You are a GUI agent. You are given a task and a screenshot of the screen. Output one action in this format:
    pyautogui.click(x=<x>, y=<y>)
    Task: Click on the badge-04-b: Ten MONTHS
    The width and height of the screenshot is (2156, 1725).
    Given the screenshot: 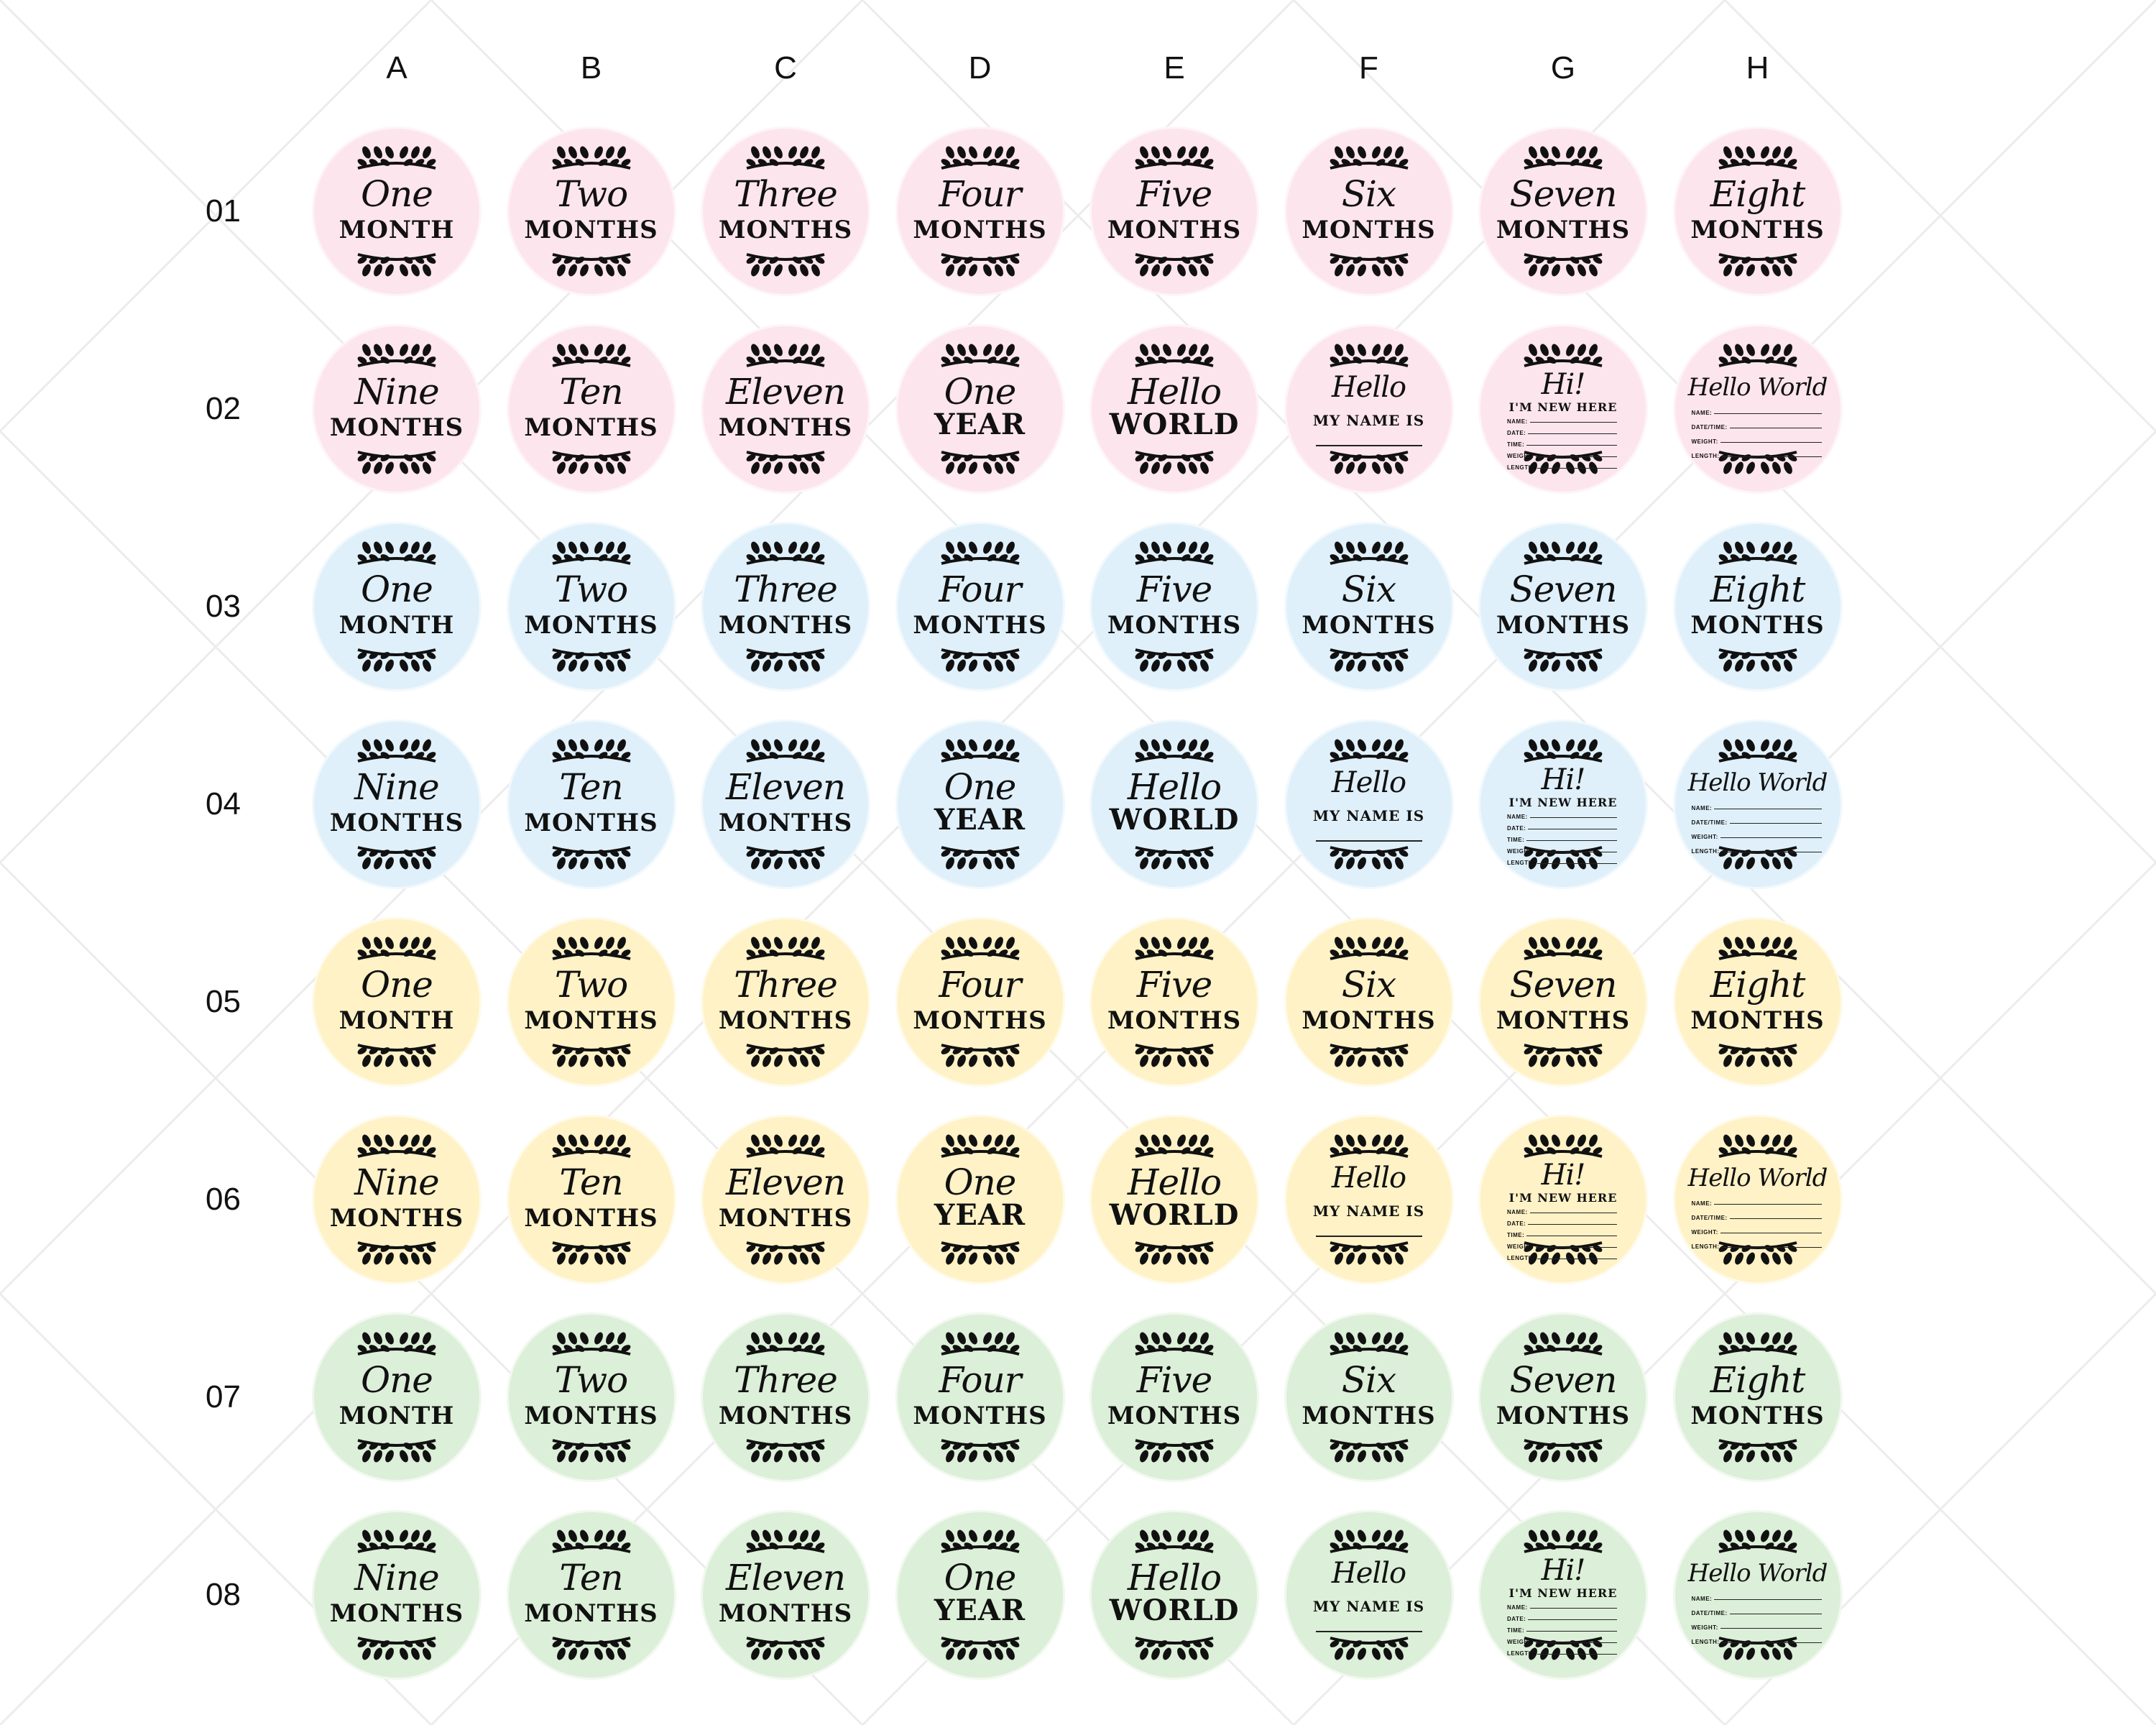 What is the action you would take?
    pyautogui.click(x=591, y=804)
    